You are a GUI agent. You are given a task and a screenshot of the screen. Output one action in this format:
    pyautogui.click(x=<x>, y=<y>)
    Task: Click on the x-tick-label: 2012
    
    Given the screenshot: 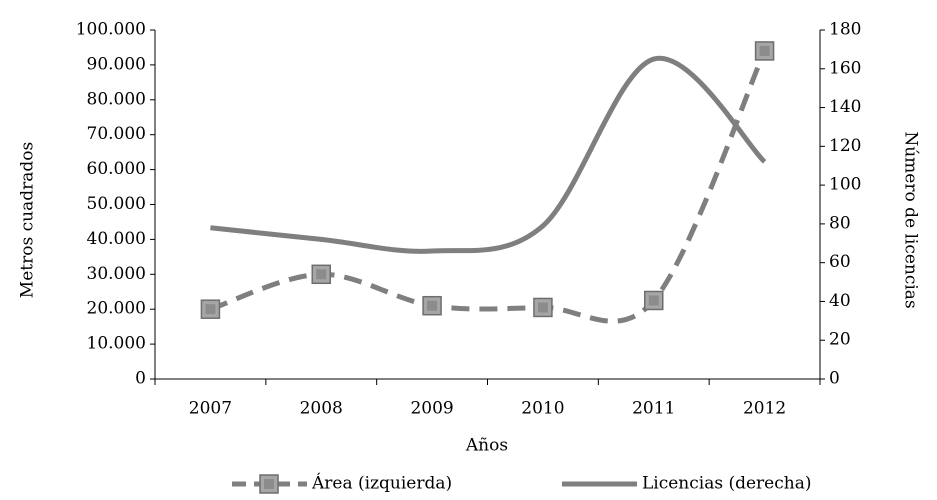 What is the action you would take?
    pyautogui.click(x=764, y=409)
    